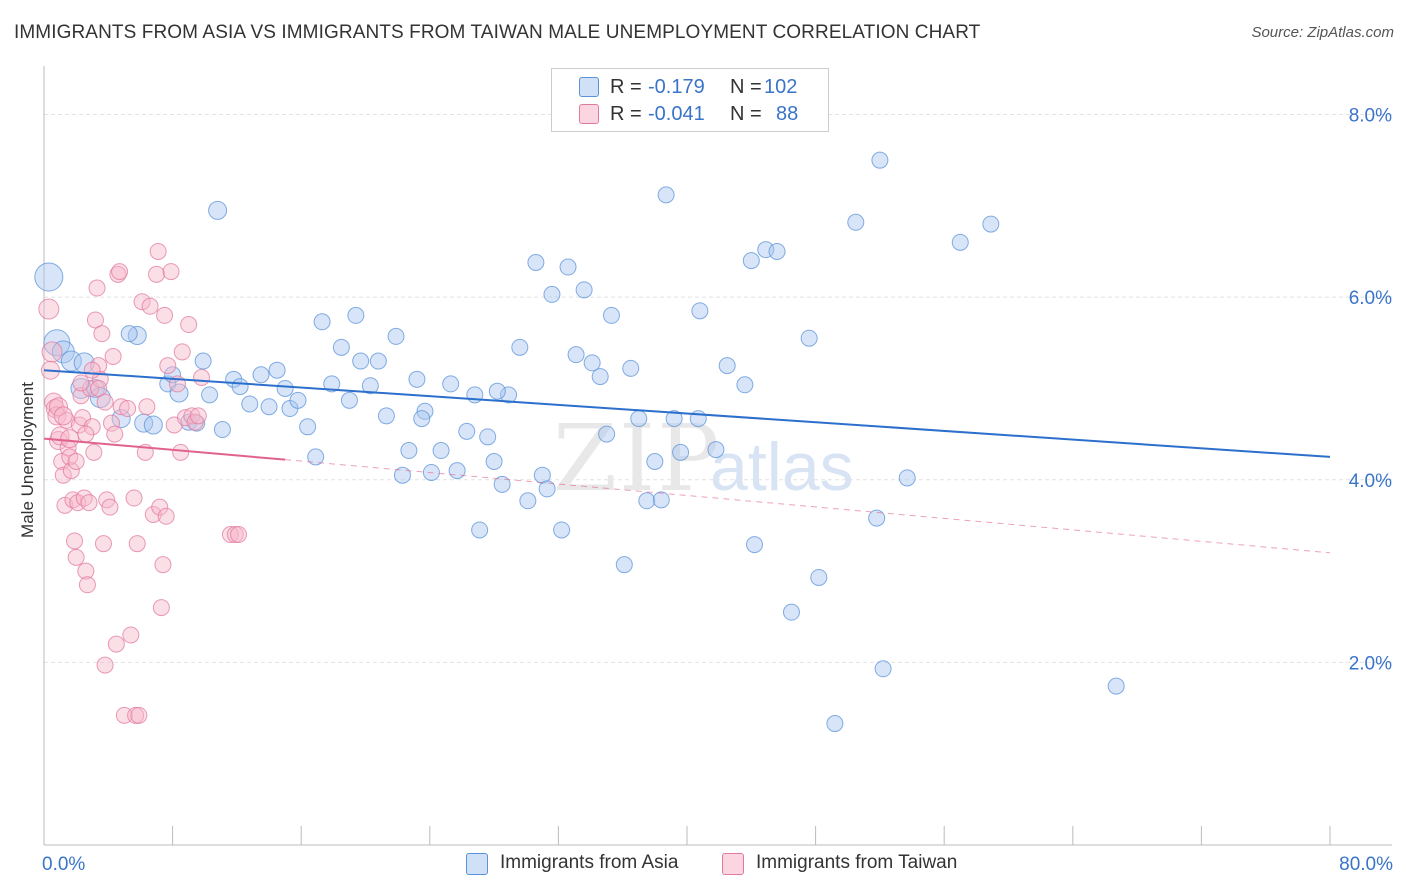 The height and width of the screenshot is (892, 1406). What do you see at coordinates (1370, 481) in the screenshot?
I see `y-tick-label: 4.0%` at bounding box center [1370, 481].